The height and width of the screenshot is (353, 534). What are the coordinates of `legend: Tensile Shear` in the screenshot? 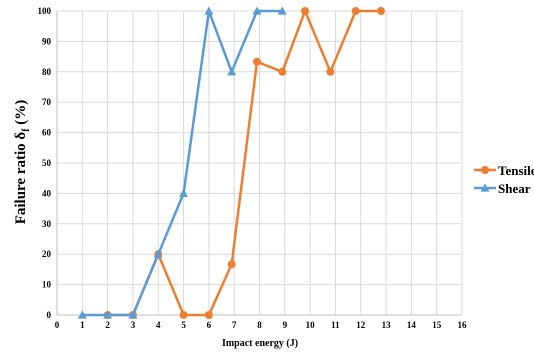 It's located at (504, 179).